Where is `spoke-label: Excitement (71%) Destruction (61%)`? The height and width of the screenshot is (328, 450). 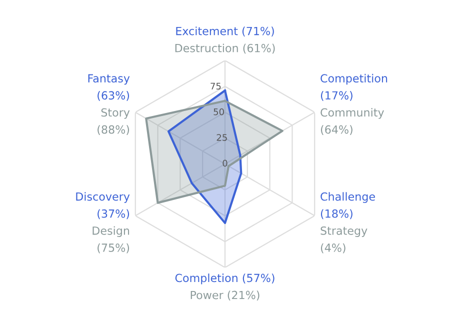
spoke-label: Excitement (71%) Destruction (61%) is located at coordinates (225, 40).